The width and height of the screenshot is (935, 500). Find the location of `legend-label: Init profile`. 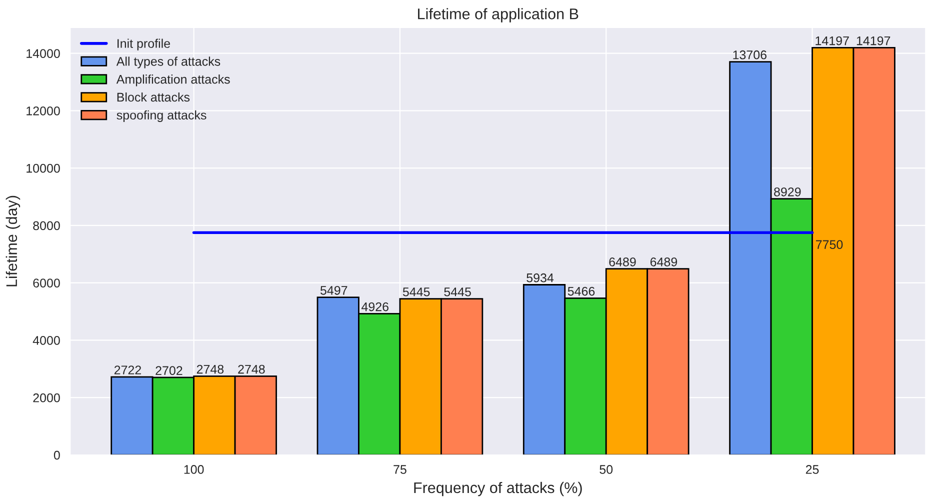

legend-label: Init profile is located at coordinates (144, 44).